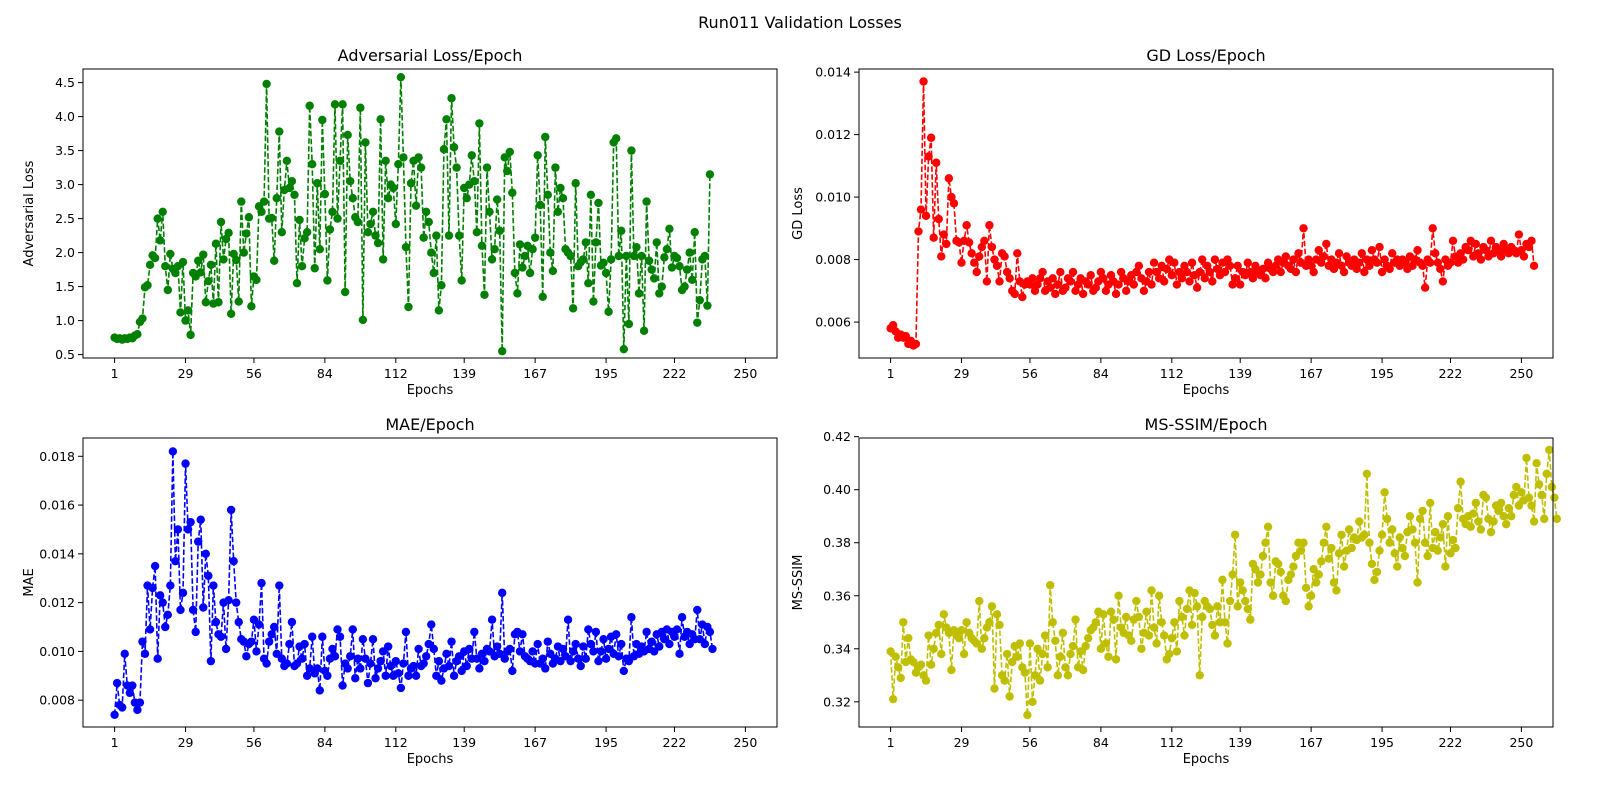 The width and height of the screenshot is (1600, 800). What do you see at coordinates (57, 602) in the screenshot?
I see `y-tick-label: 0.012` at bounding box center [57, 602].